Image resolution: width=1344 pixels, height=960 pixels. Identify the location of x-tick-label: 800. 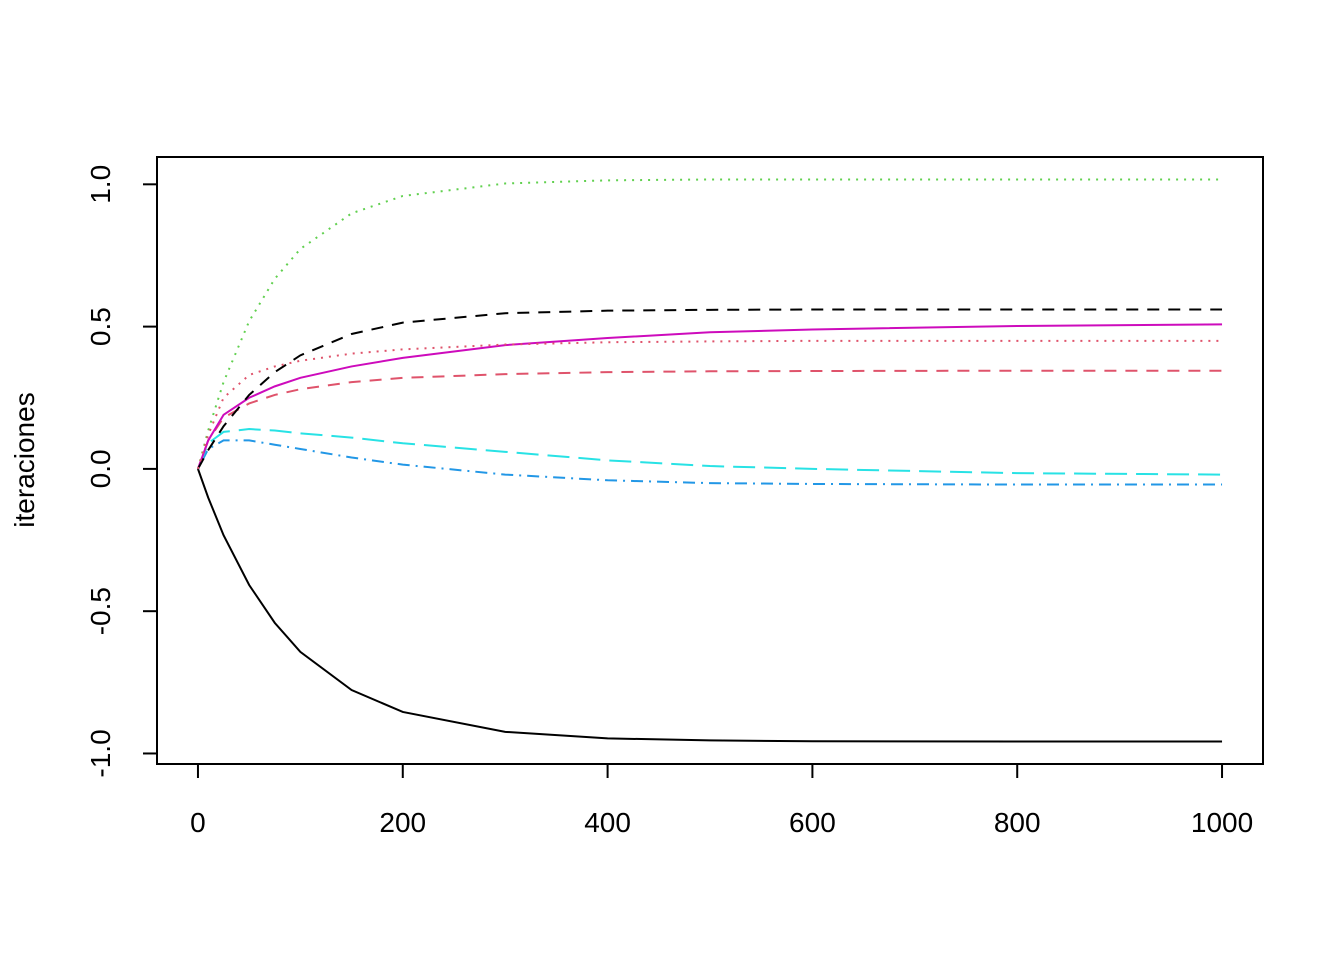
(1017, 822).